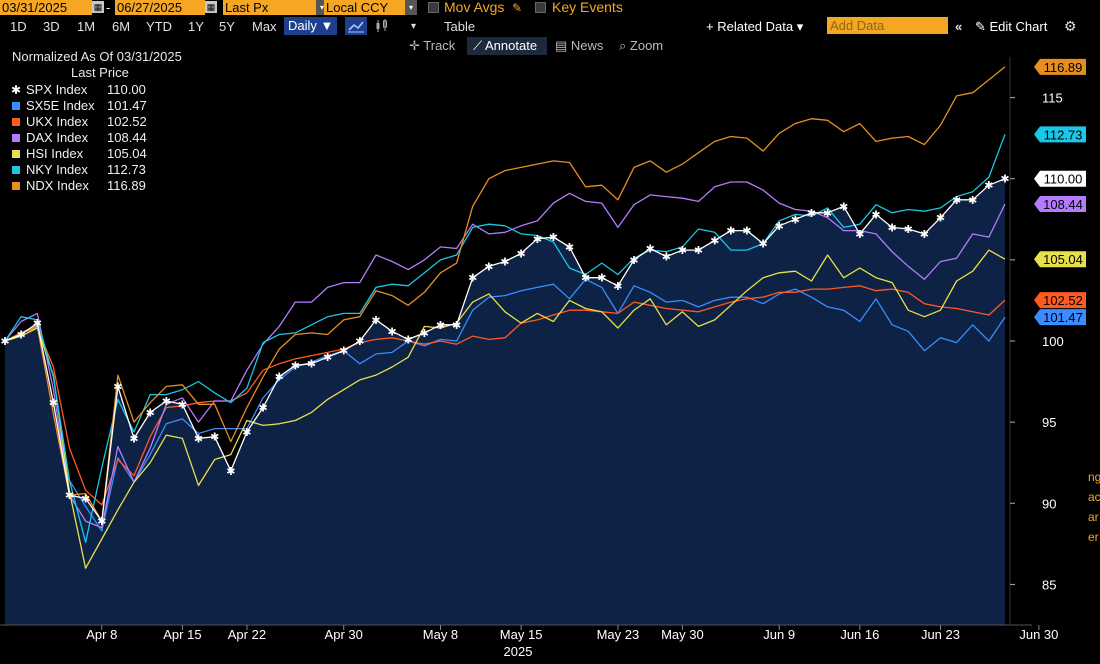  I want to click on x-tick-label: May 15, so click(521, 634).